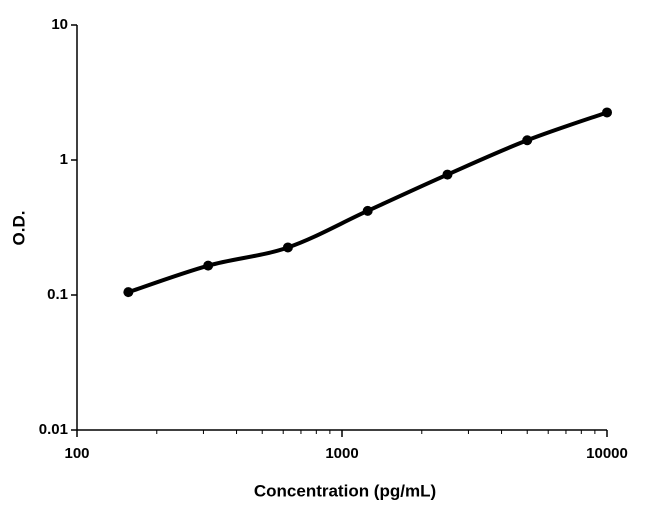 The height and width of the screenshot is (523, 650). I want to click on x-tick-label: 100, so click(76, 453).